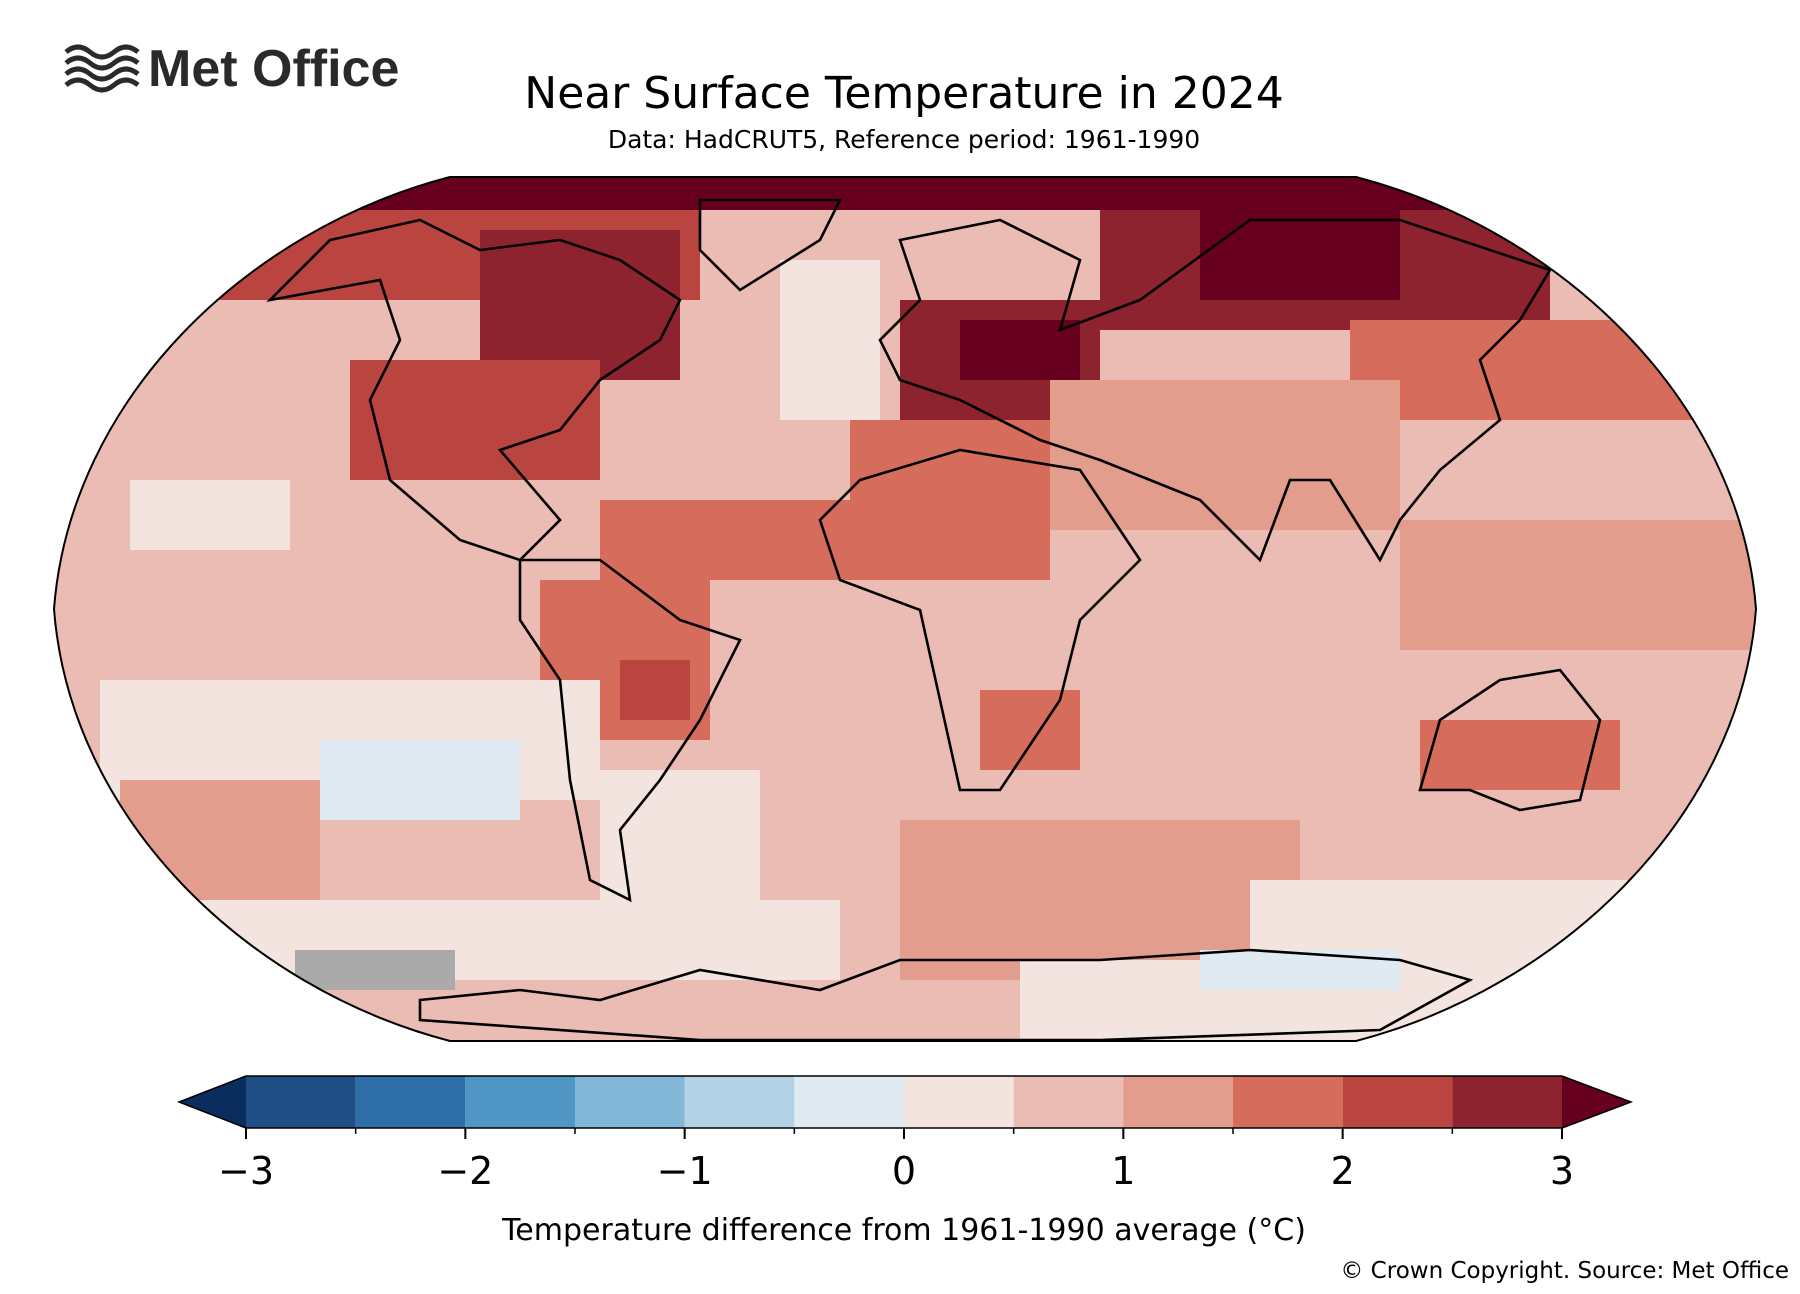  I want to click on colorbar-under, so click(212, 1102).